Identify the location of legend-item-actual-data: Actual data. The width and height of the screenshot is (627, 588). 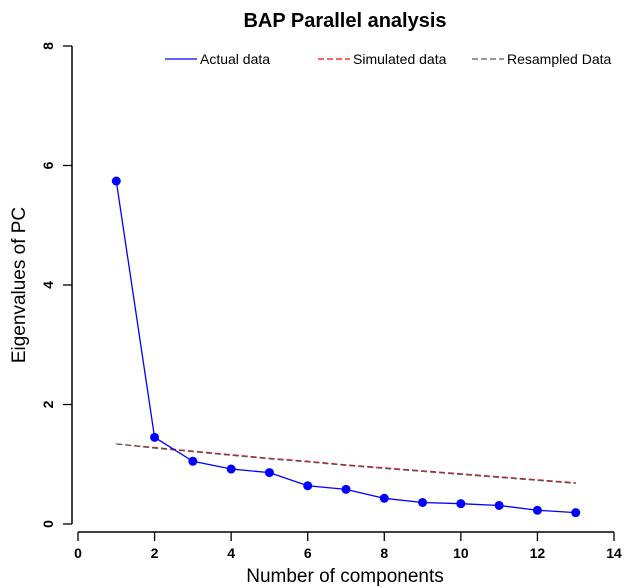
(217, 59).